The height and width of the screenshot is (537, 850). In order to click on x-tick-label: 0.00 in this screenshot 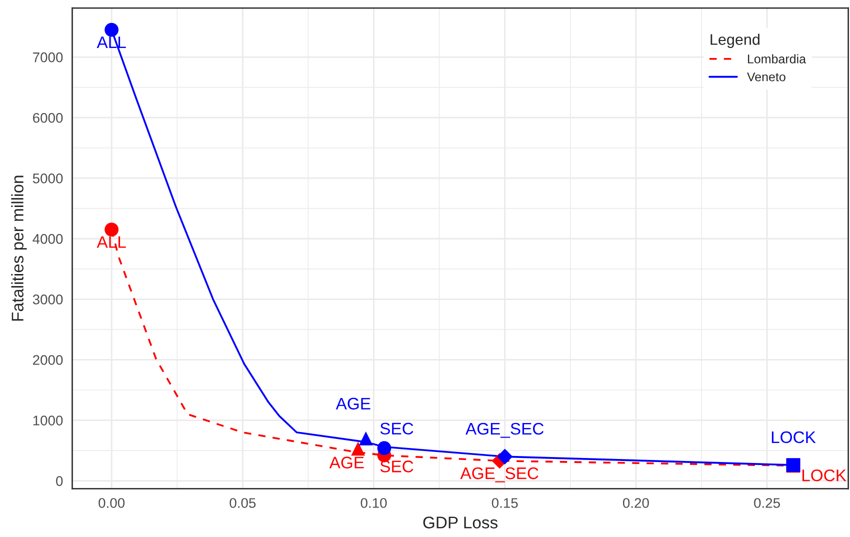, I will do `click(111, 503)`.